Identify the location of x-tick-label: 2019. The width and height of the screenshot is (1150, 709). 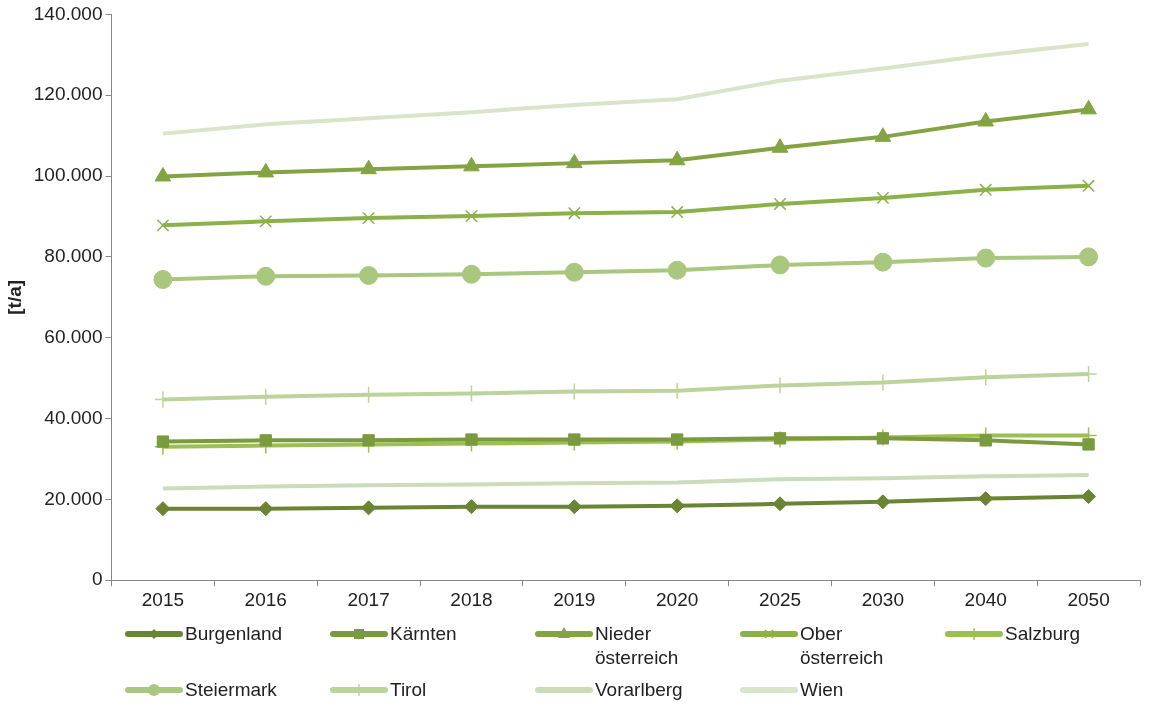
(574, 599).